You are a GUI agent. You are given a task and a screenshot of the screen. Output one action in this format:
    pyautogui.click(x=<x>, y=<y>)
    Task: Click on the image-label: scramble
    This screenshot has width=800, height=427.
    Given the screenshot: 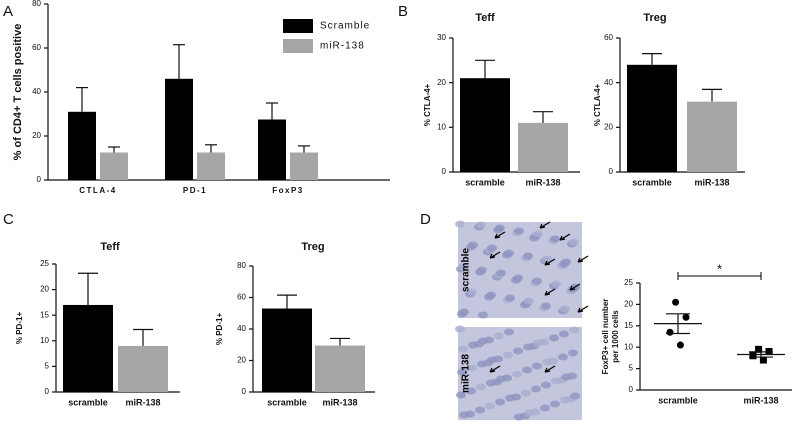 What is the action you would take?
    pyautogui.click(x=466, y=270)
    